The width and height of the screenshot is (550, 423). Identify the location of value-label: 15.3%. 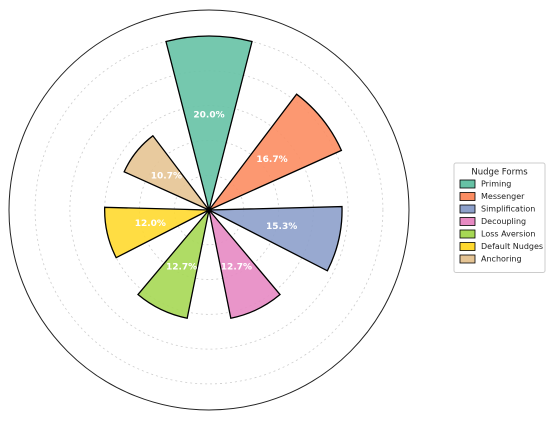
(281, 227).